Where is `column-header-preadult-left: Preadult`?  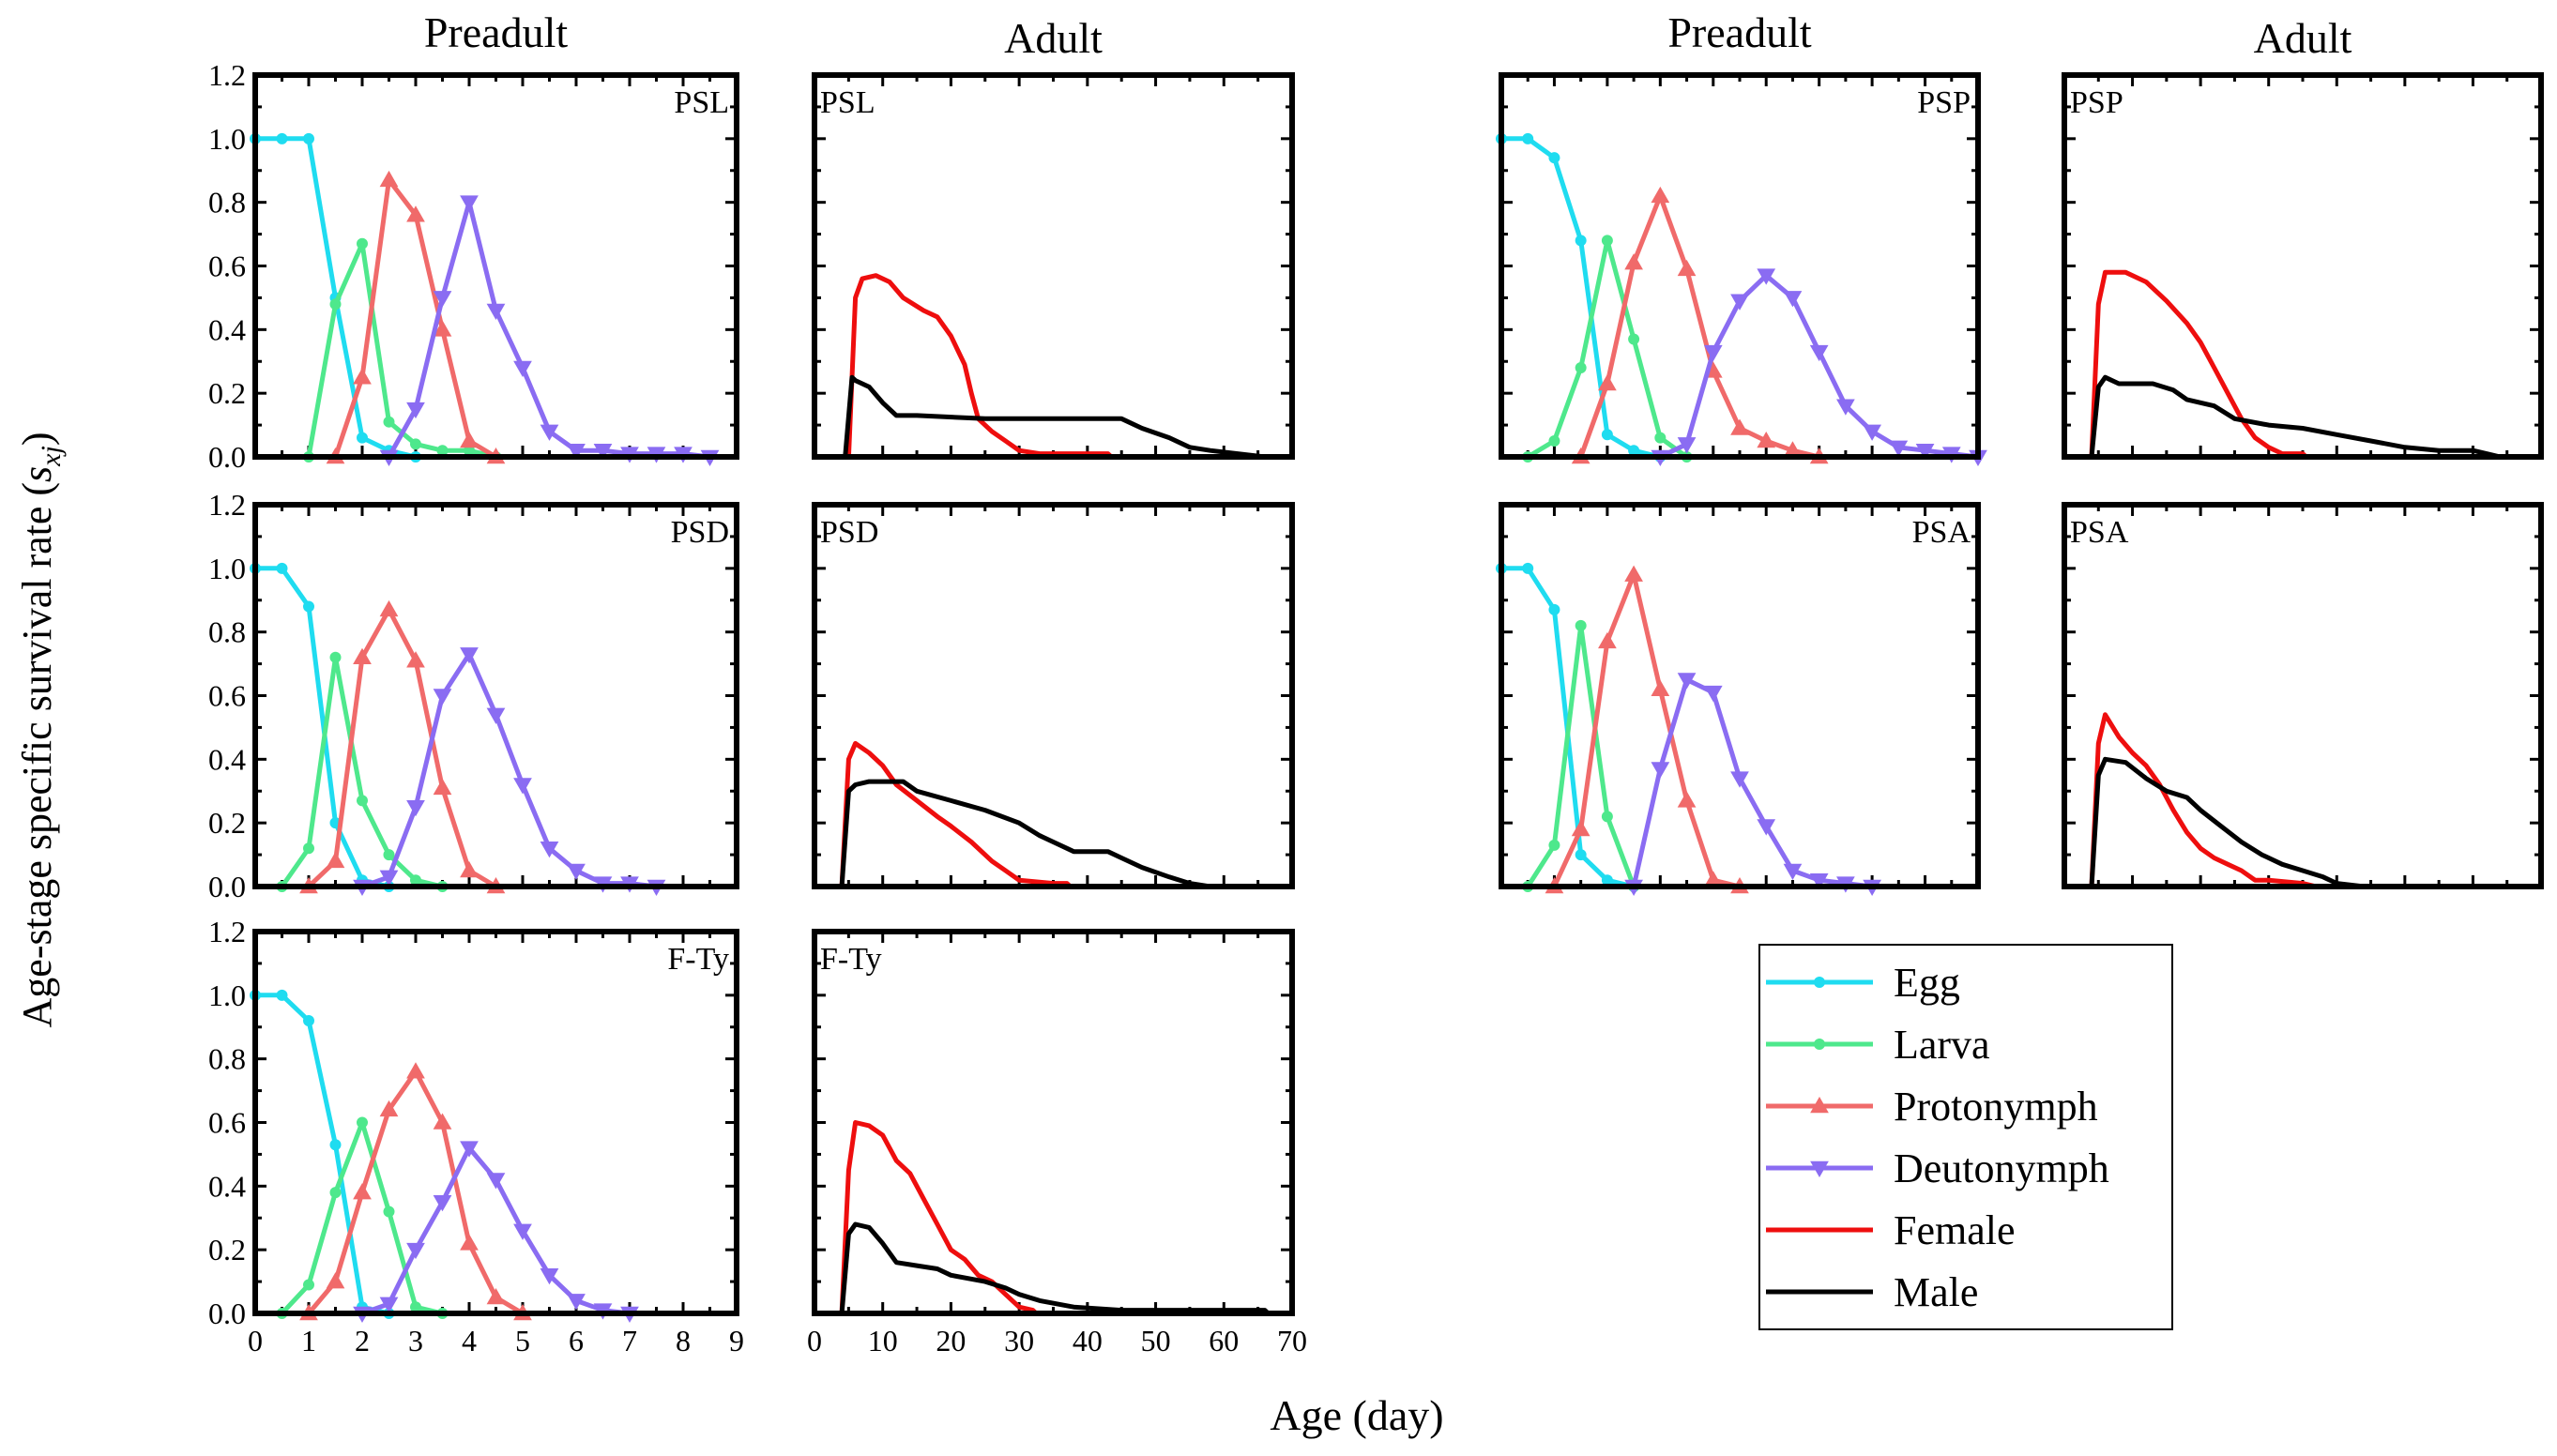 column-header-preadult-left: Preadult is located at coordinates (497, 32).